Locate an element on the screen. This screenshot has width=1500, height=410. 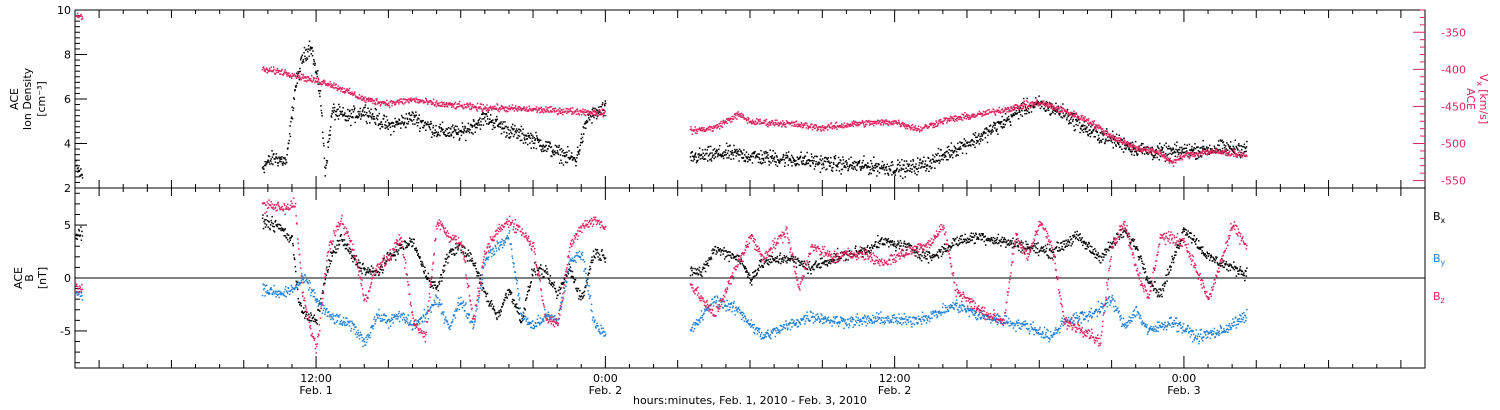
y2-tick-label: -550 is located at coordinates (1453, 181).